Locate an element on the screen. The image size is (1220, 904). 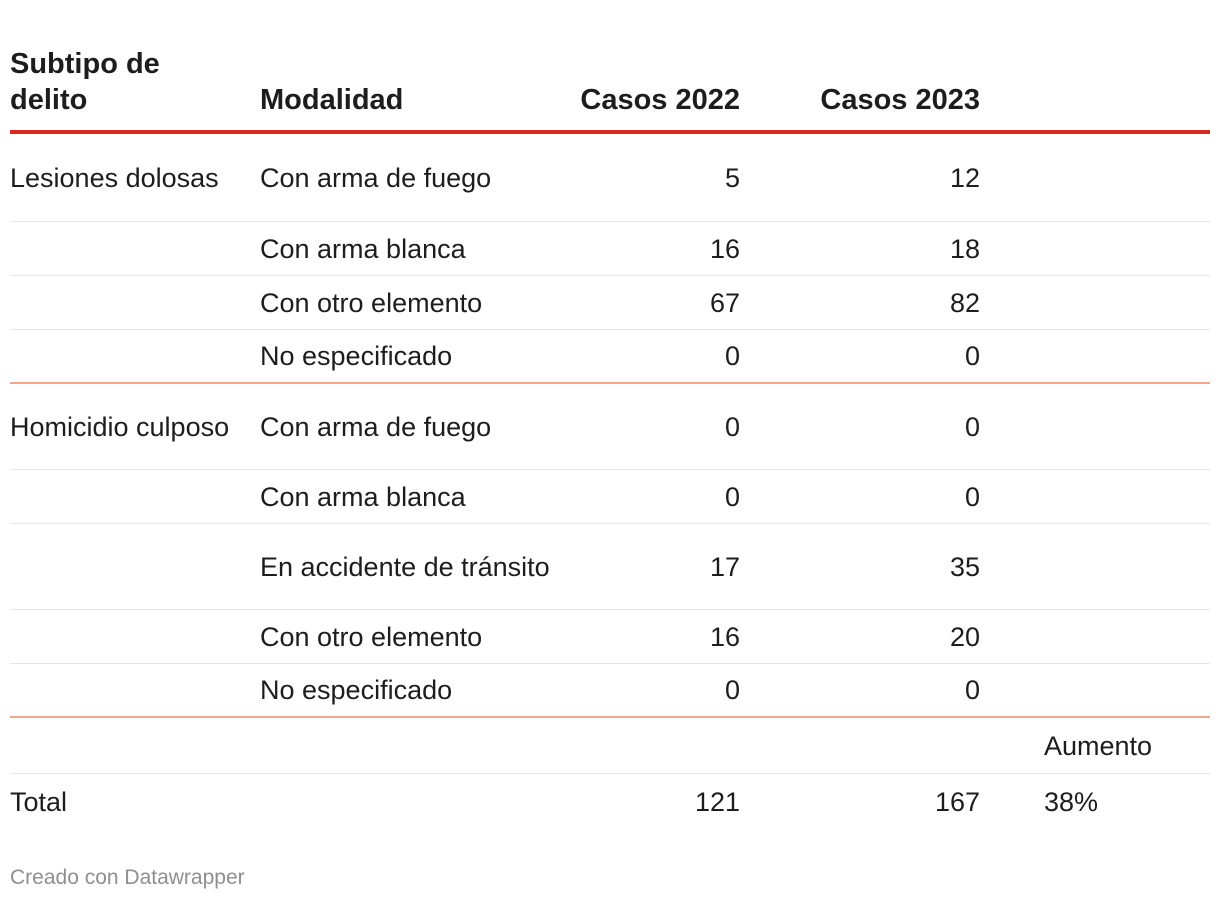
cell-casos-2022: 121 is located at coordinates (717, 802).